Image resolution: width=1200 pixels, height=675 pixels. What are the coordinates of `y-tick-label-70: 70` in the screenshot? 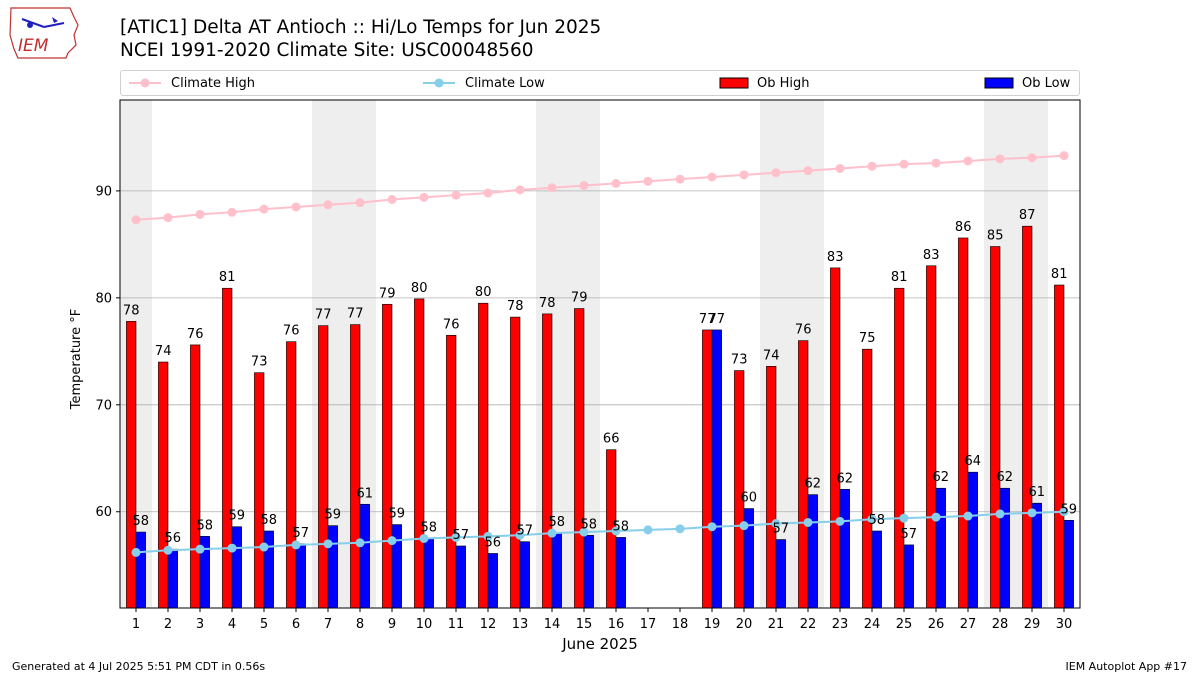 It's located at (103, 405).